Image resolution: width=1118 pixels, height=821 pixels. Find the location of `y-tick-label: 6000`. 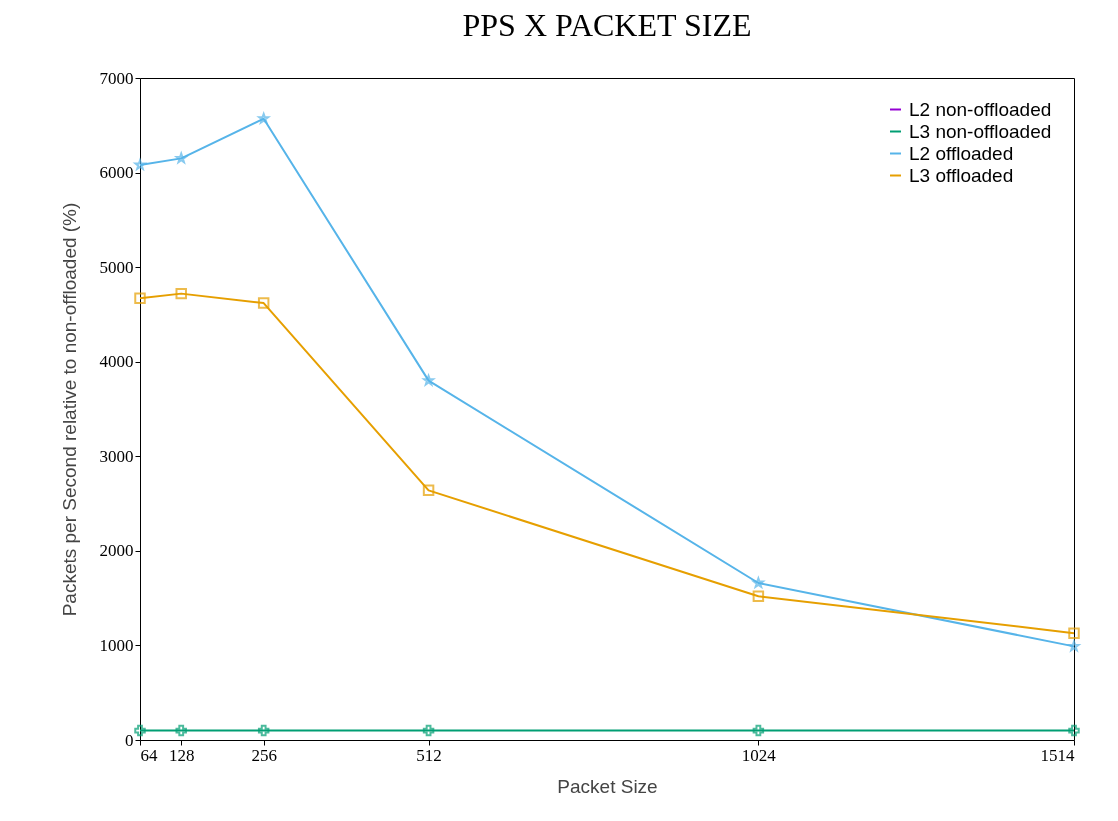

y-tick-label: 6000 is located at coordinates (116, 173).